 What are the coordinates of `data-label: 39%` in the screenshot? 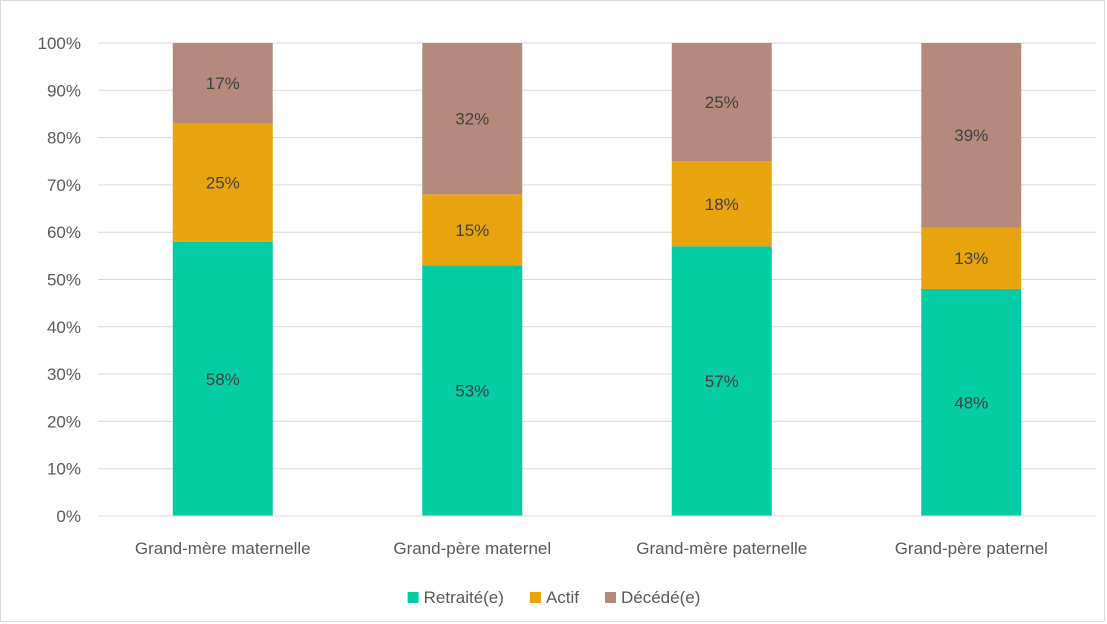 It's located at (971, 135).